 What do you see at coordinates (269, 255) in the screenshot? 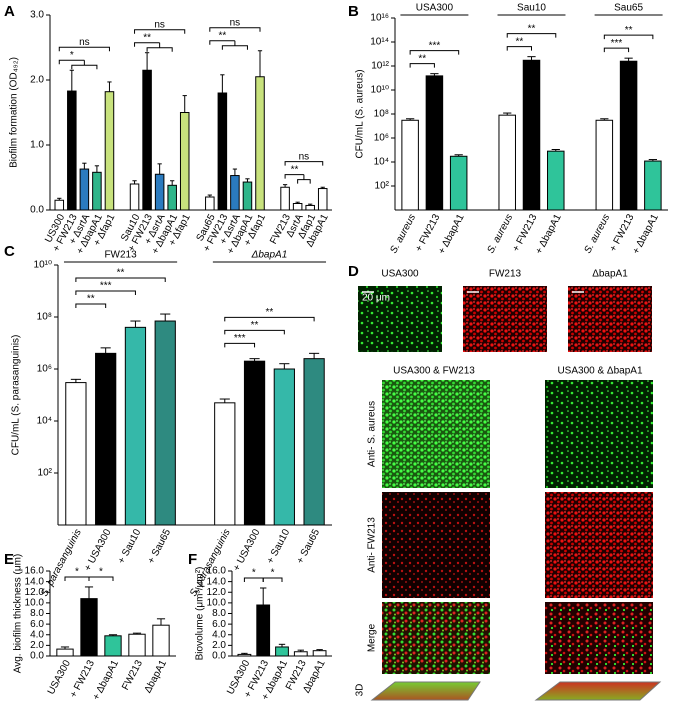
I see `group-label: ΔbapA1` at bounding box center [269, 255].